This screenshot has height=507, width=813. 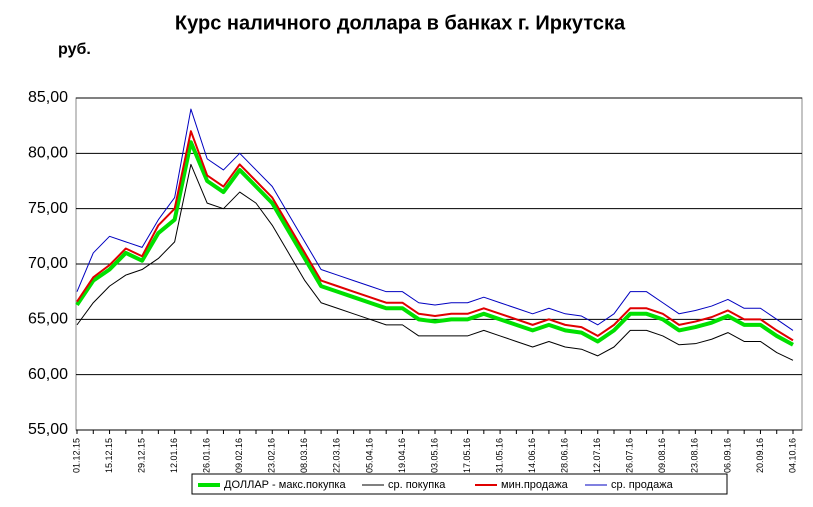 What do you see at coordinates (337, 455) in the screenshot?
I see `x-tick-label: 22.03.16` at bounding box center [337, 455].